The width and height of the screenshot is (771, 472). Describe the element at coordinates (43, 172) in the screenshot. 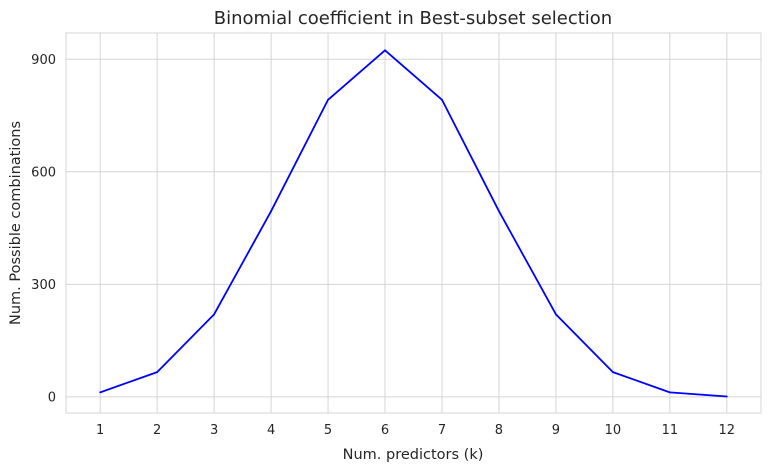

I see `y-tick-label: 600` at that location.